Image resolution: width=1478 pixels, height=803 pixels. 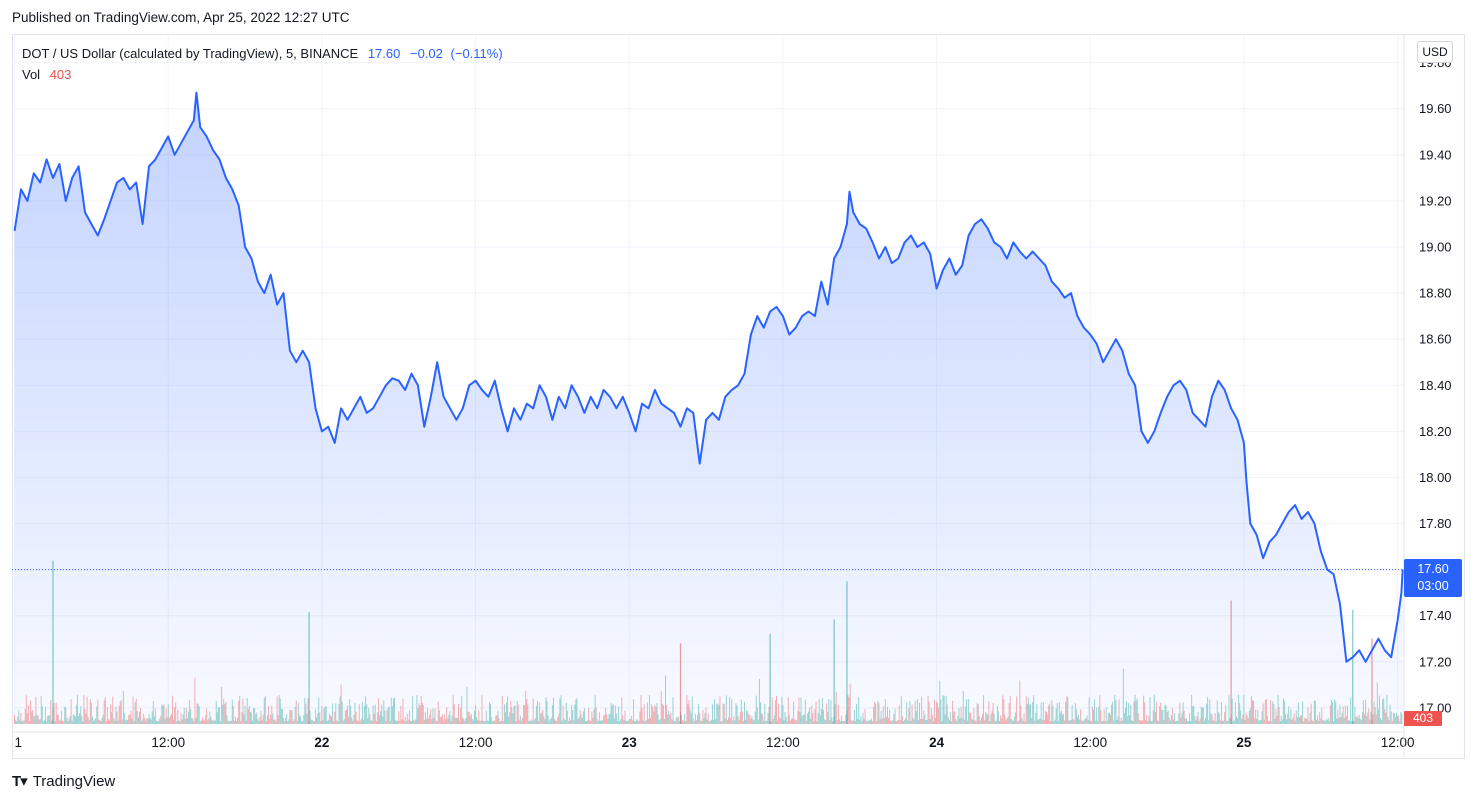 What do you see at coordinates (1435, 154) in the screenshot?
I see `y-tick-label: 19.40` at bounding box center [1435, 154].